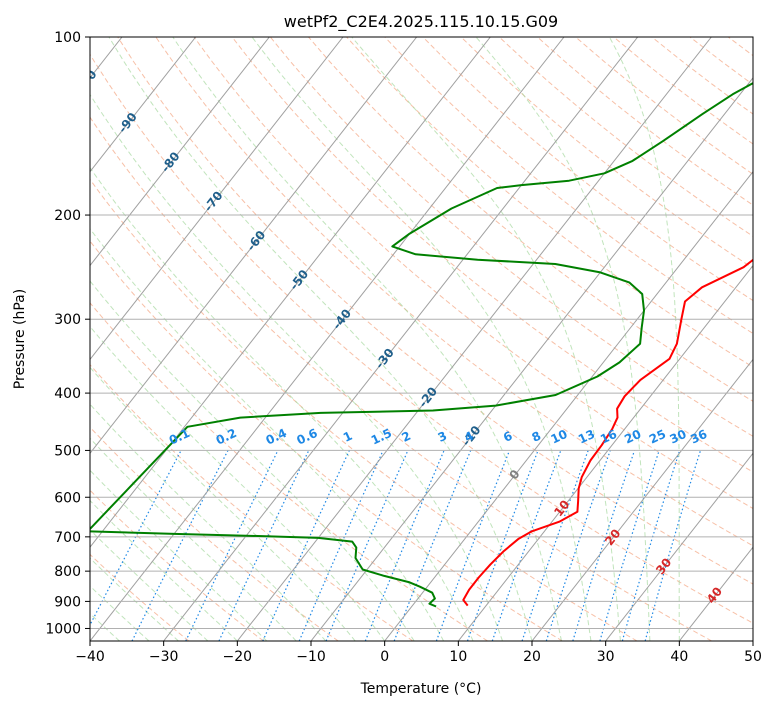  What do you see at coordinates (421, 22) in the screenshot?
I see `chart-title: wetPf2_C2E4.2025.115.10.15.G09` at bounding box center [421, 22].